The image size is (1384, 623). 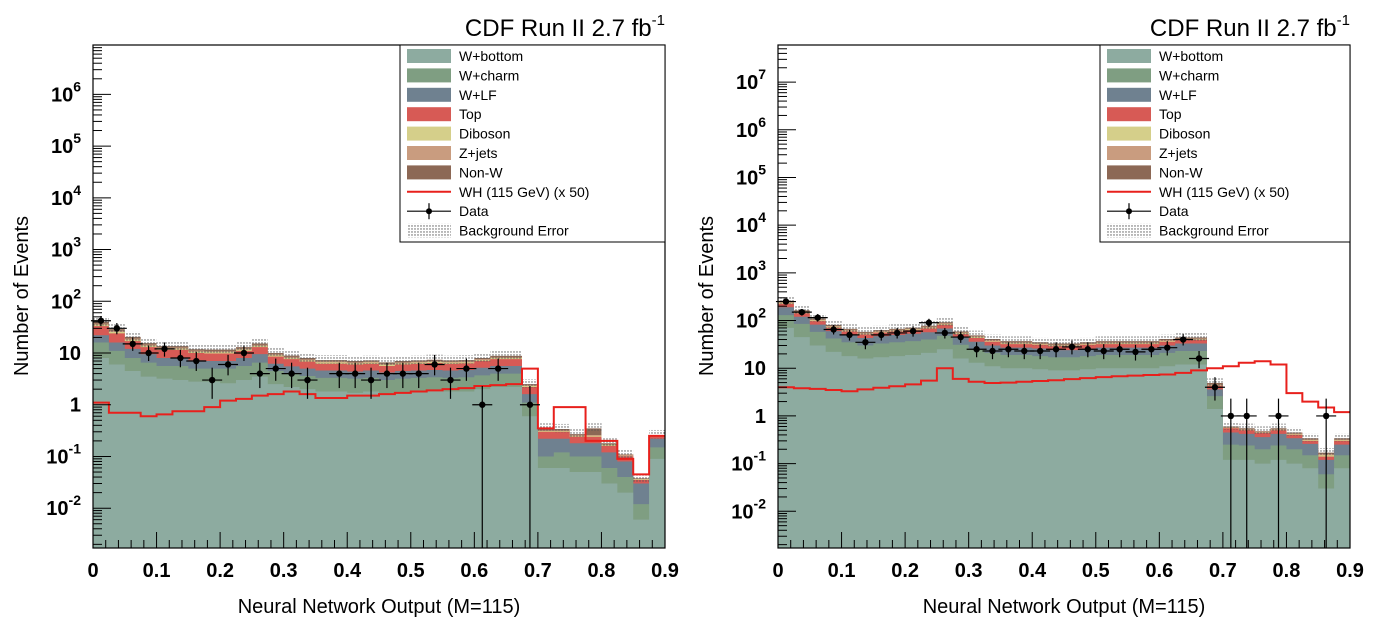 What do you see at coordinates (969, 571) in the screenshot?
I see `x-tick-label: 0.3` at bounding box center [969, 571].